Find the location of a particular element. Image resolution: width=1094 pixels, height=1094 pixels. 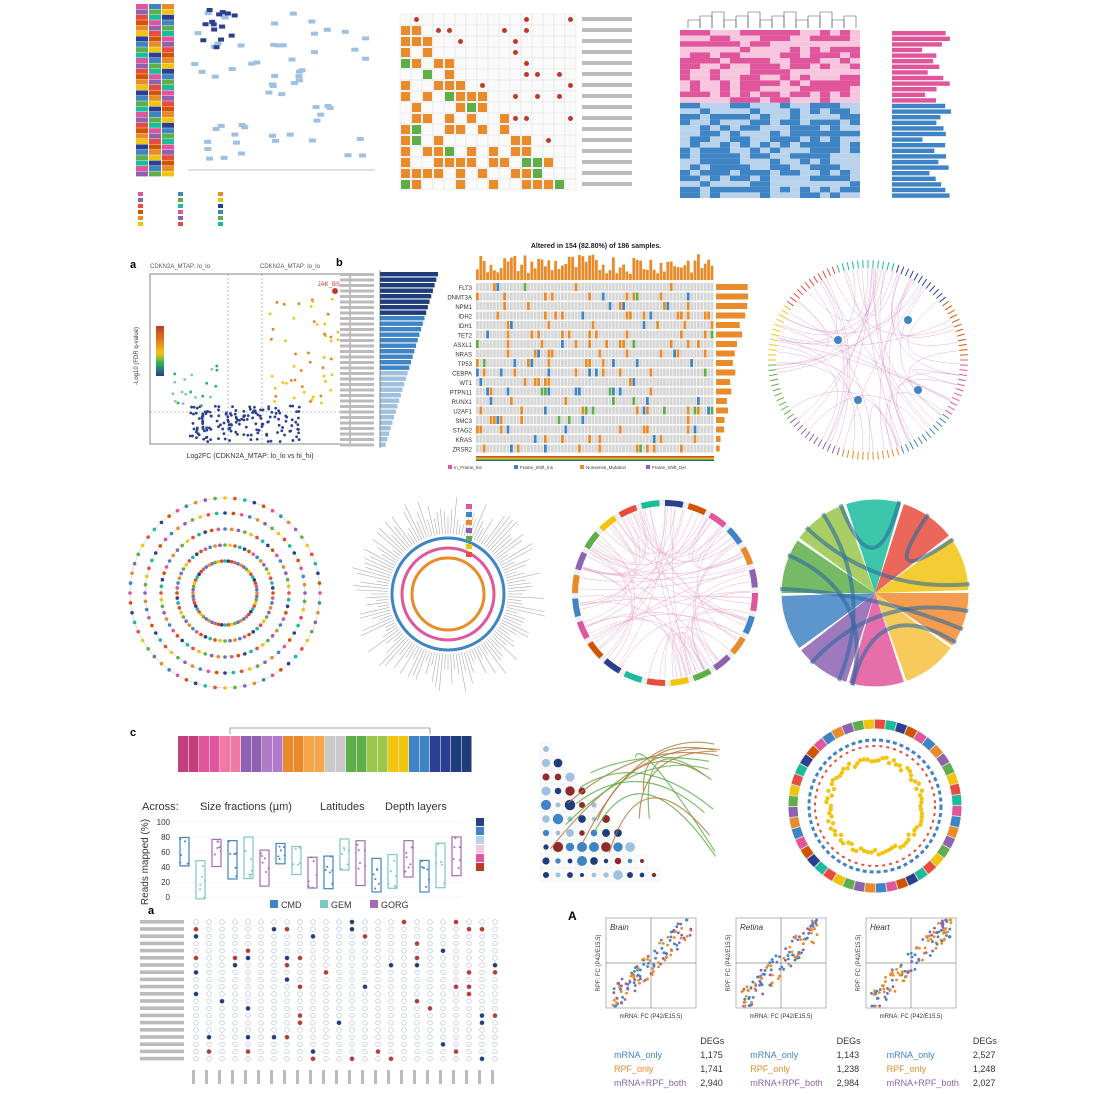

c-heat-cell is located at coordinates (424, 754).